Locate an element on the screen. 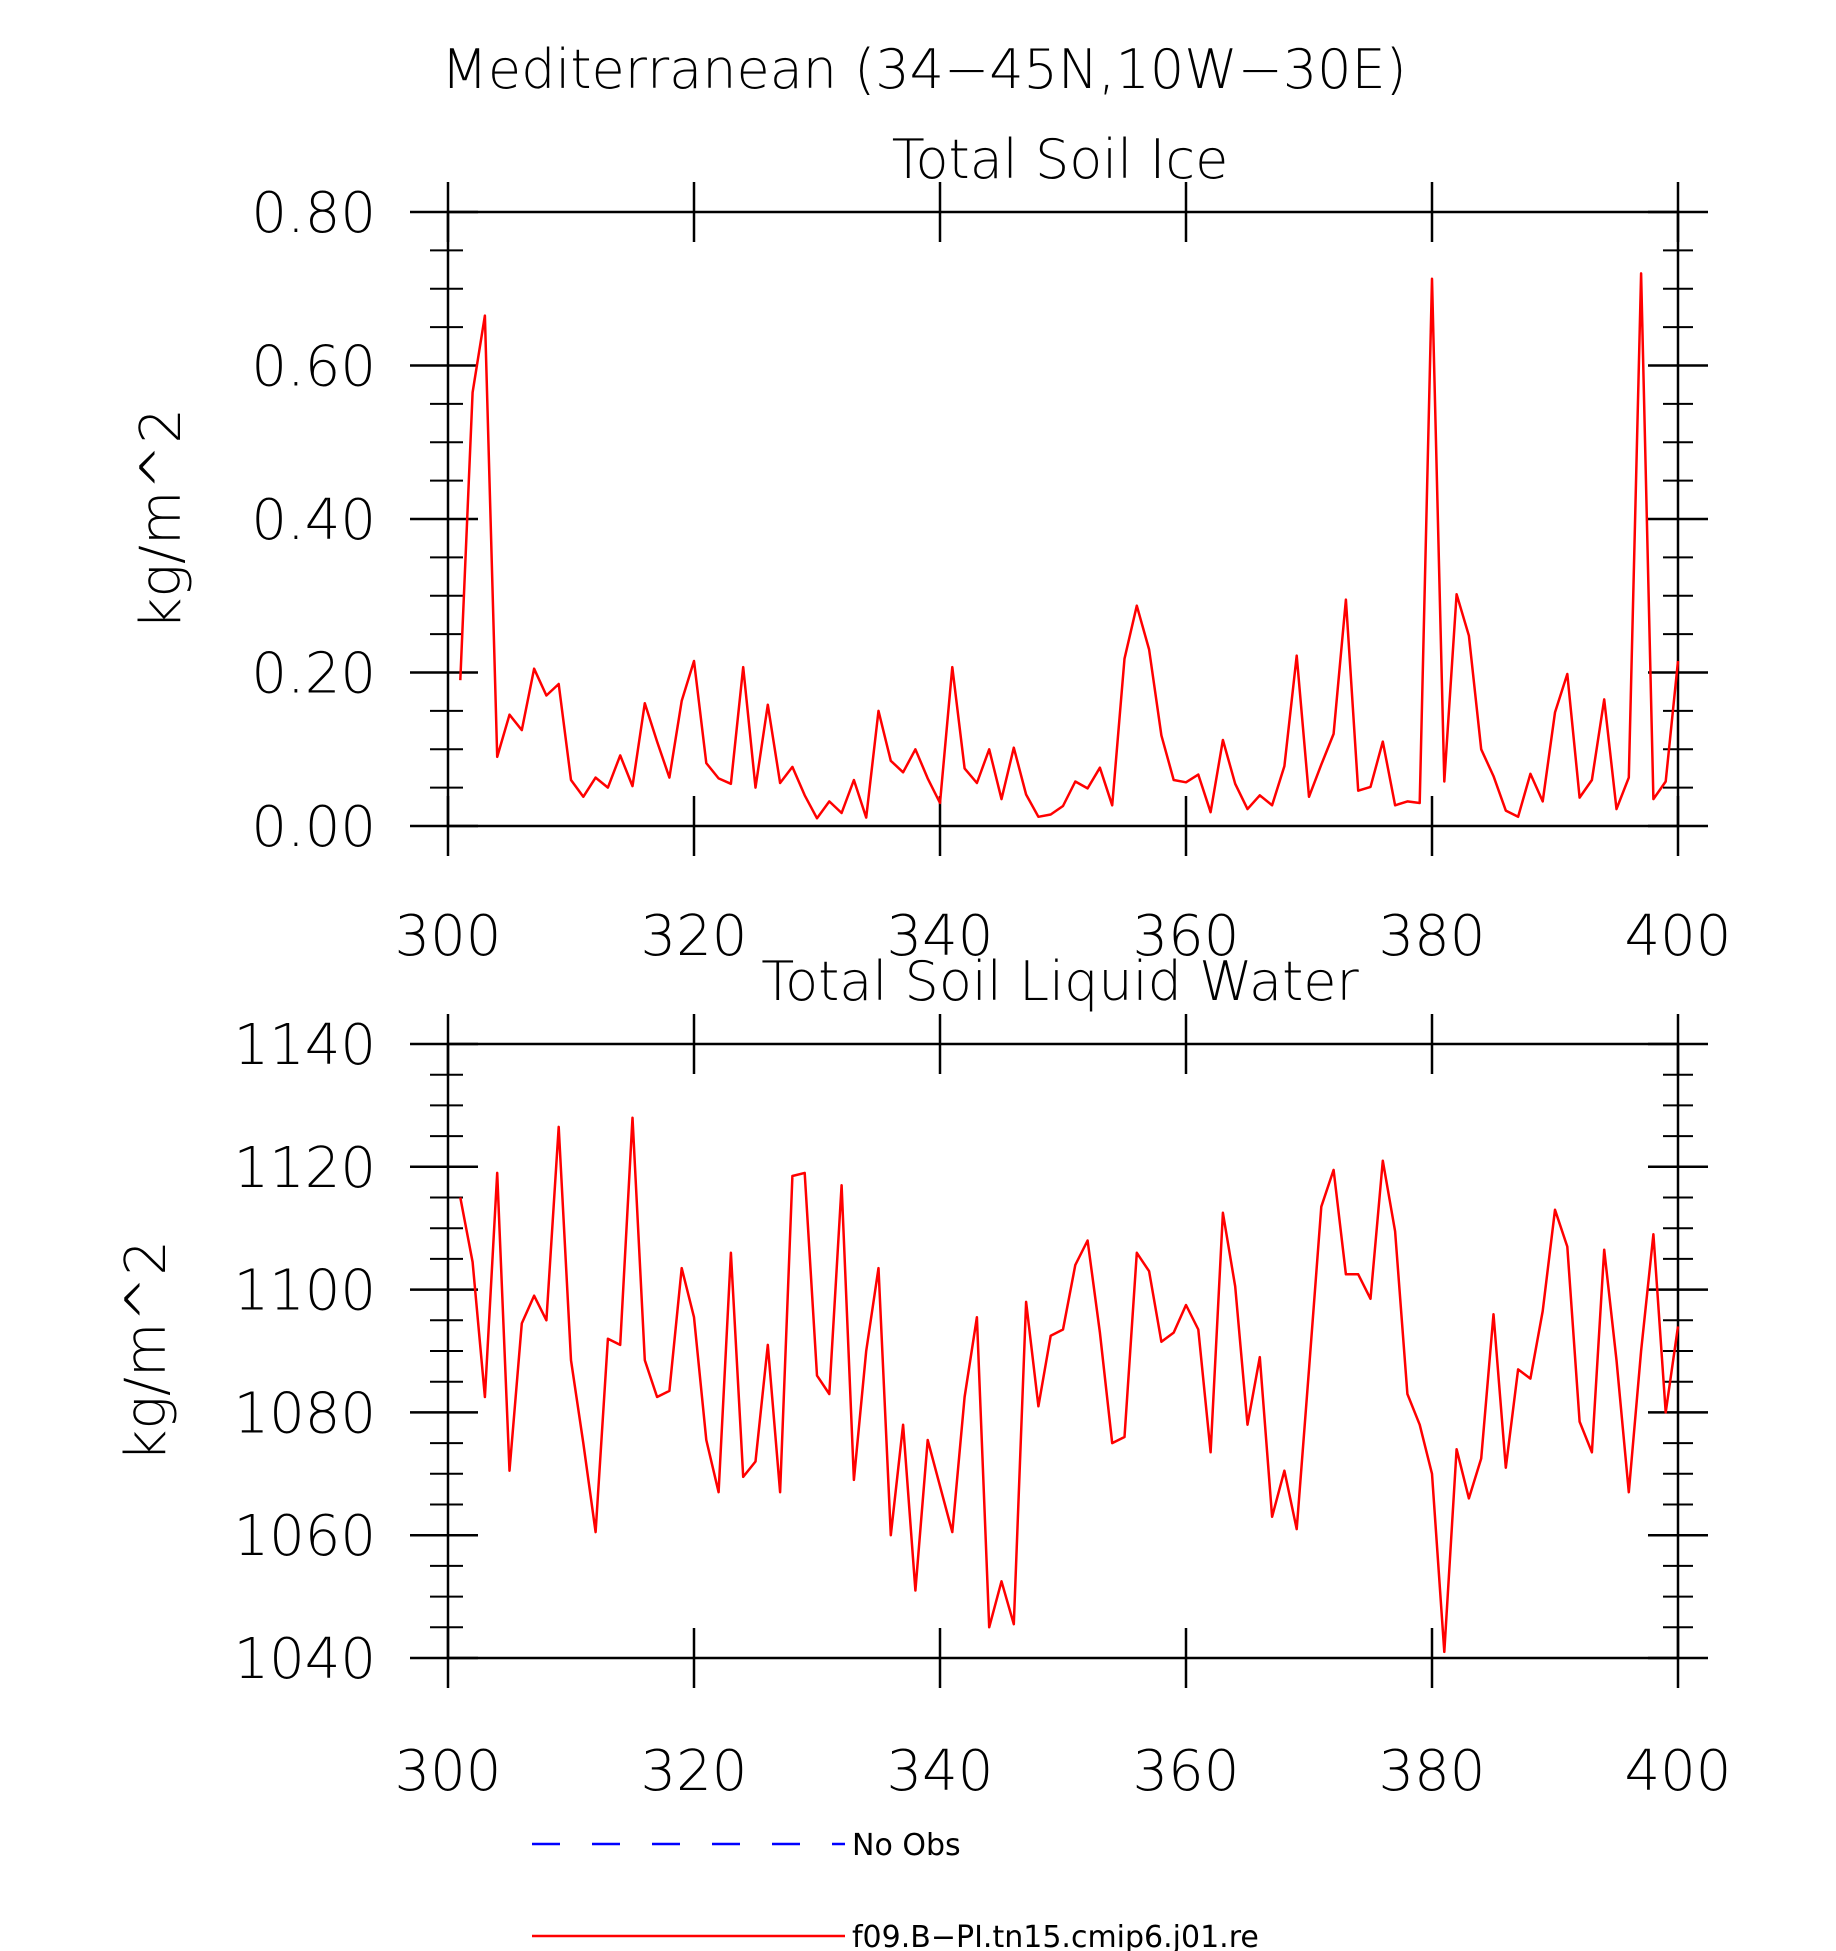 Image resolution: width=1836 pixels, height=1951 pixels. y-tick-label: 1120 is located at coordinates (304, 1168).